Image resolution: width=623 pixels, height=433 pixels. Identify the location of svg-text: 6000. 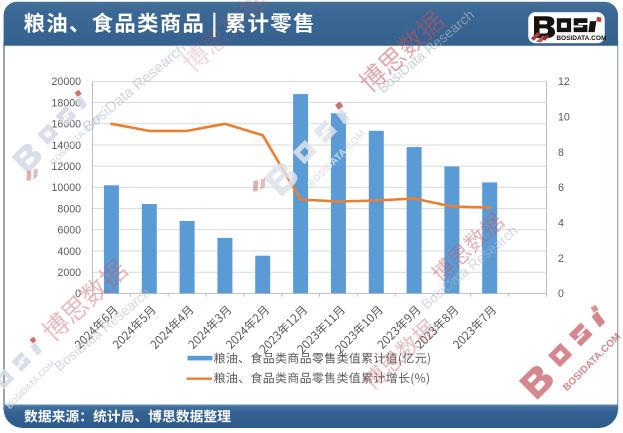
(69, 231).